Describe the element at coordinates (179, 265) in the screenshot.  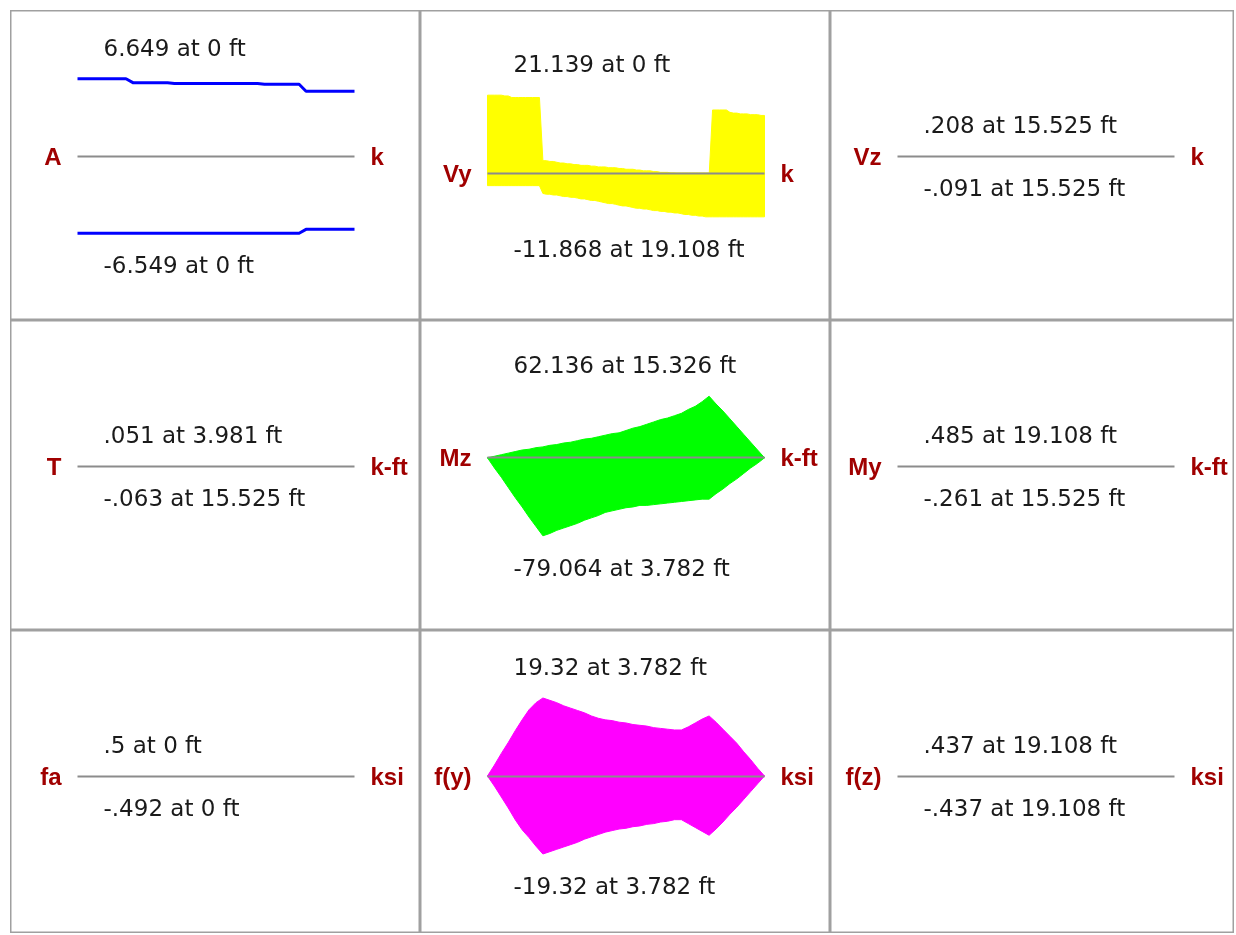
I see `text: -6.549 at 0 ft` at that location.